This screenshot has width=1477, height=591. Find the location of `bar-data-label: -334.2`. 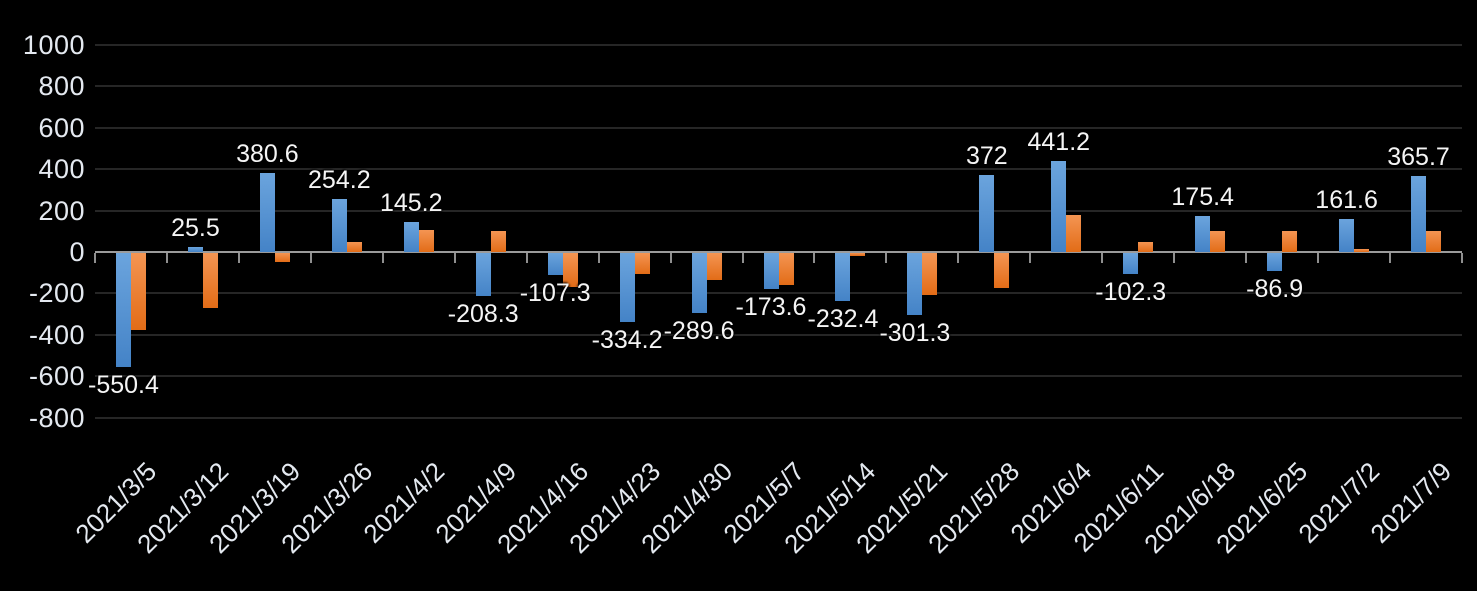

bar-data-label: -334.2 is located at coordinates (627, 340).